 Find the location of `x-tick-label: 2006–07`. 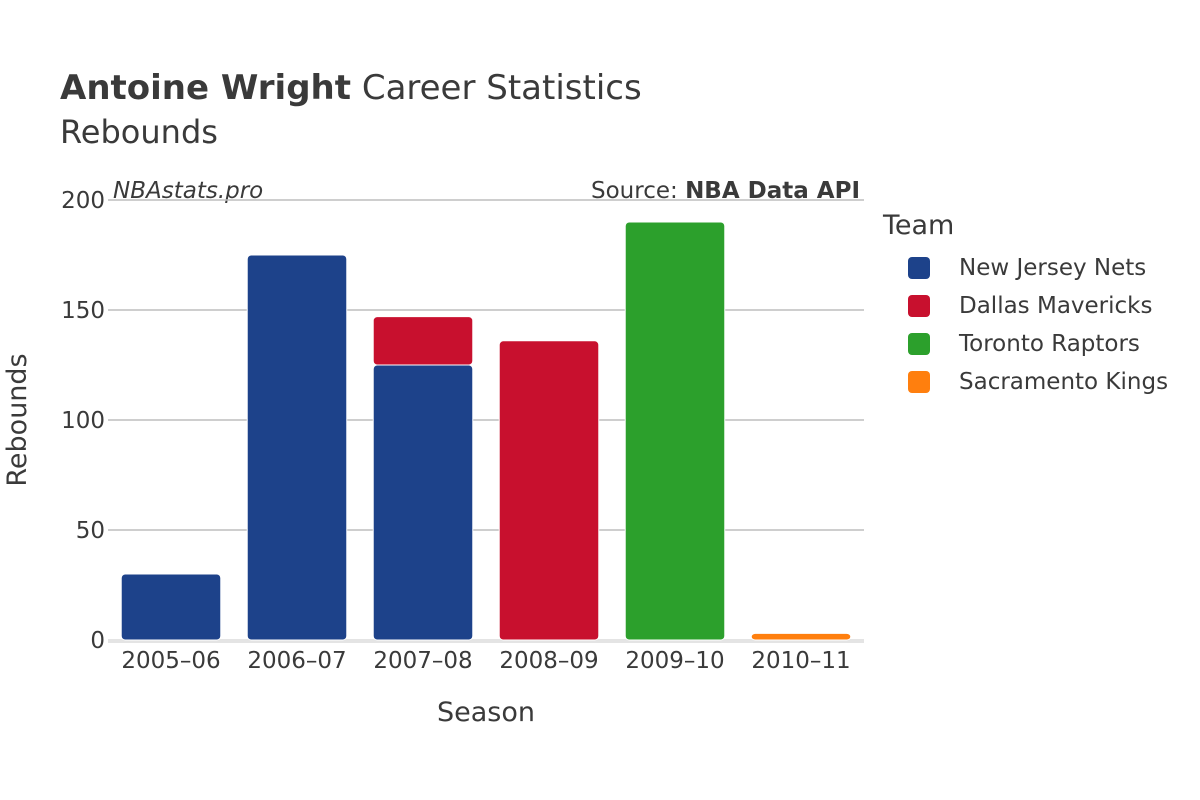

x-tick-label: 2006–07 is located at coordinates (296, 661).